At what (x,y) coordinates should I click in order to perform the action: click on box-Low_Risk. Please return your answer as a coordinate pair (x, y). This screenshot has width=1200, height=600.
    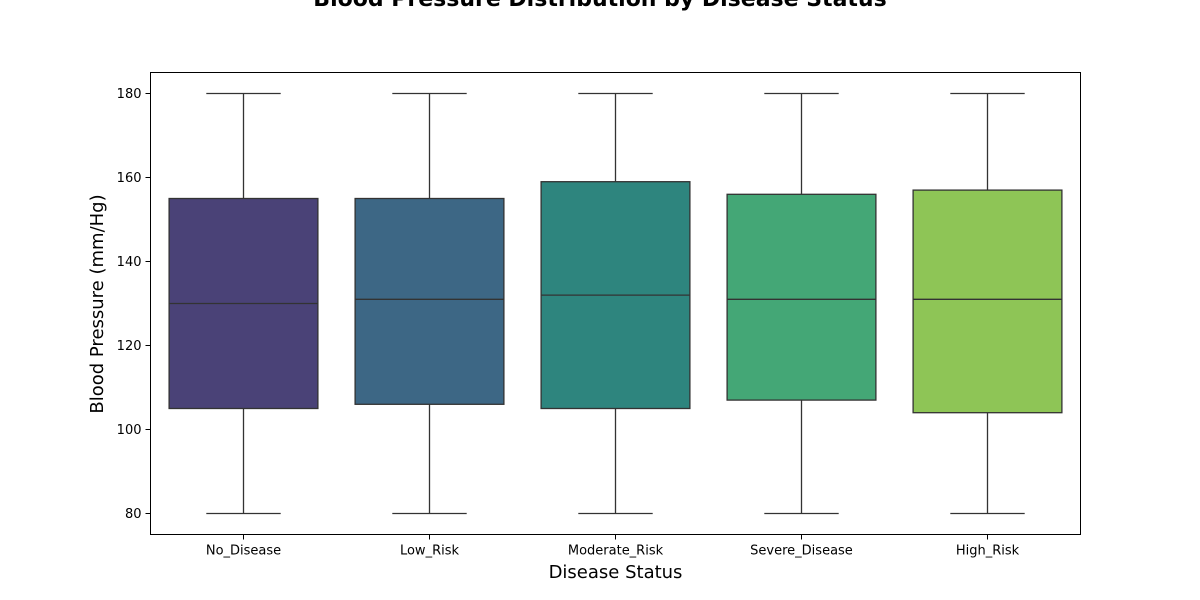
    Looking at the image, I should click on (429, 303).